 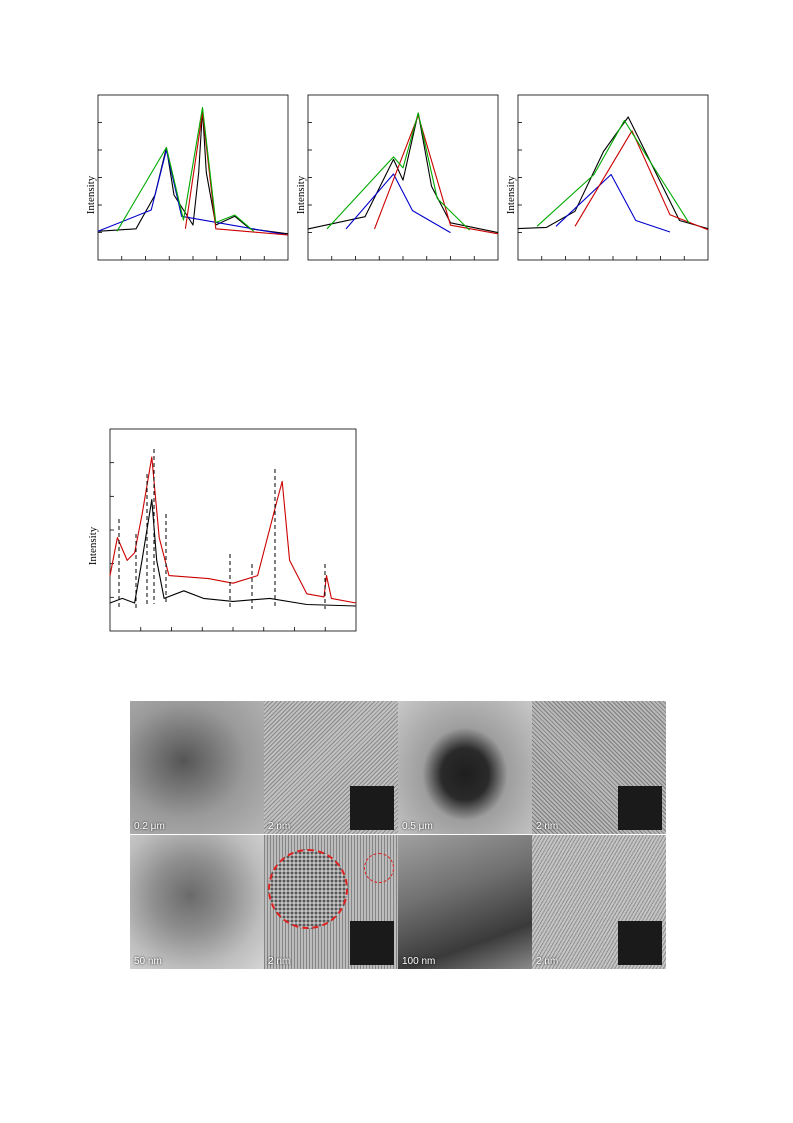 I want to click on scale-label-4: 2 nm, so click(x=547, y=826).